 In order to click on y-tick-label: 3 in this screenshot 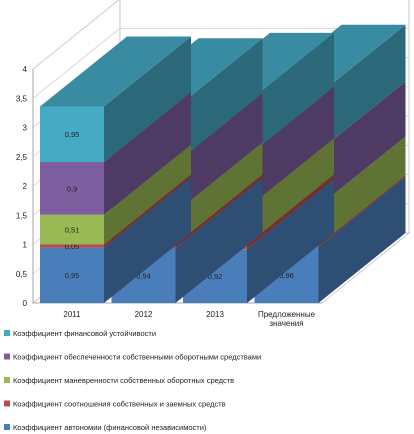, I will do `click(25, 128)`.